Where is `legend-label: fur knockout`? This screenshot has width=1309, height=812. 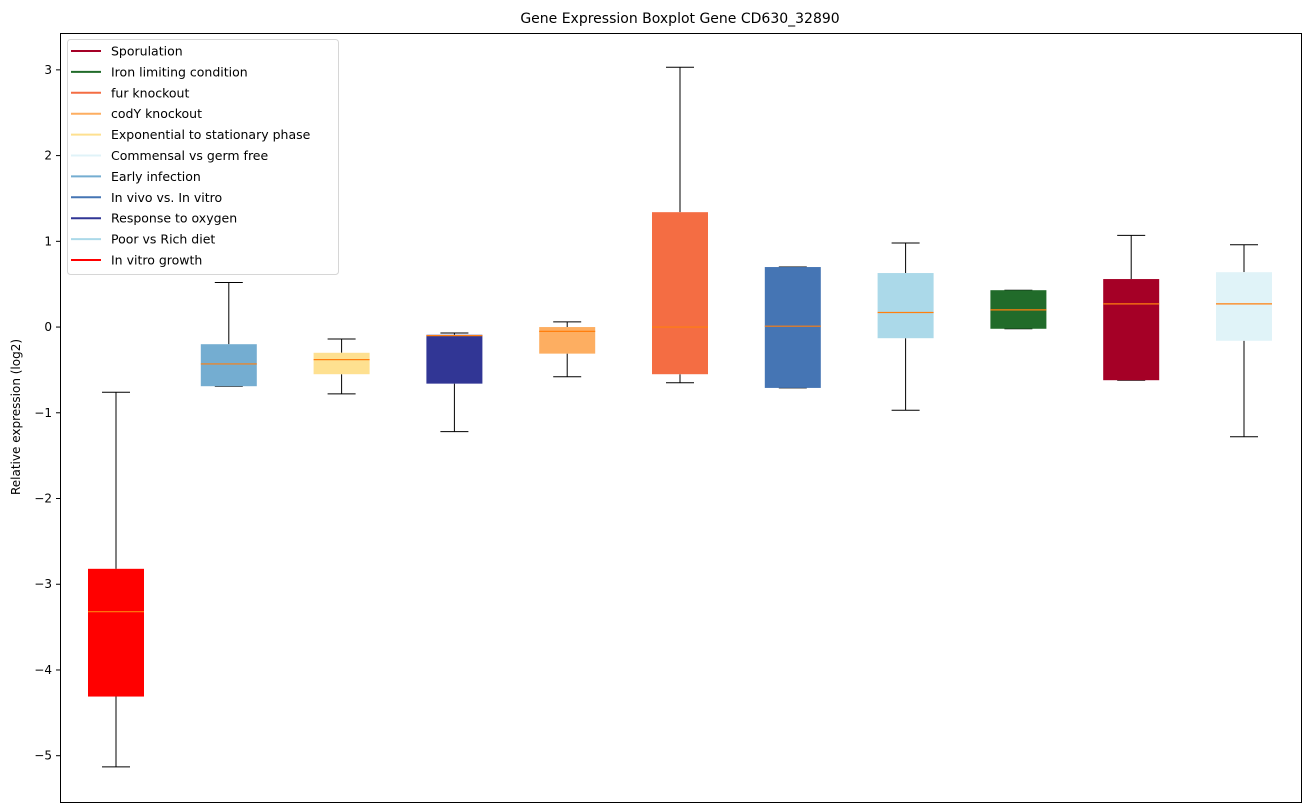 legend-label: fur knockout is located at coordinates (150, 92).